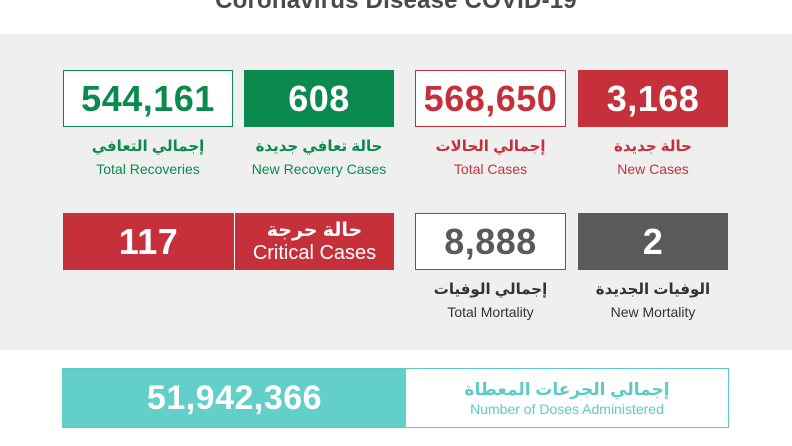 This screenshot has width=792, height=446. What do you see at coordinates (148, 146) in the screenshot?
I see `total-recoveries-label-ar: إجمالي التعافي` at bounding box center [148, 146].